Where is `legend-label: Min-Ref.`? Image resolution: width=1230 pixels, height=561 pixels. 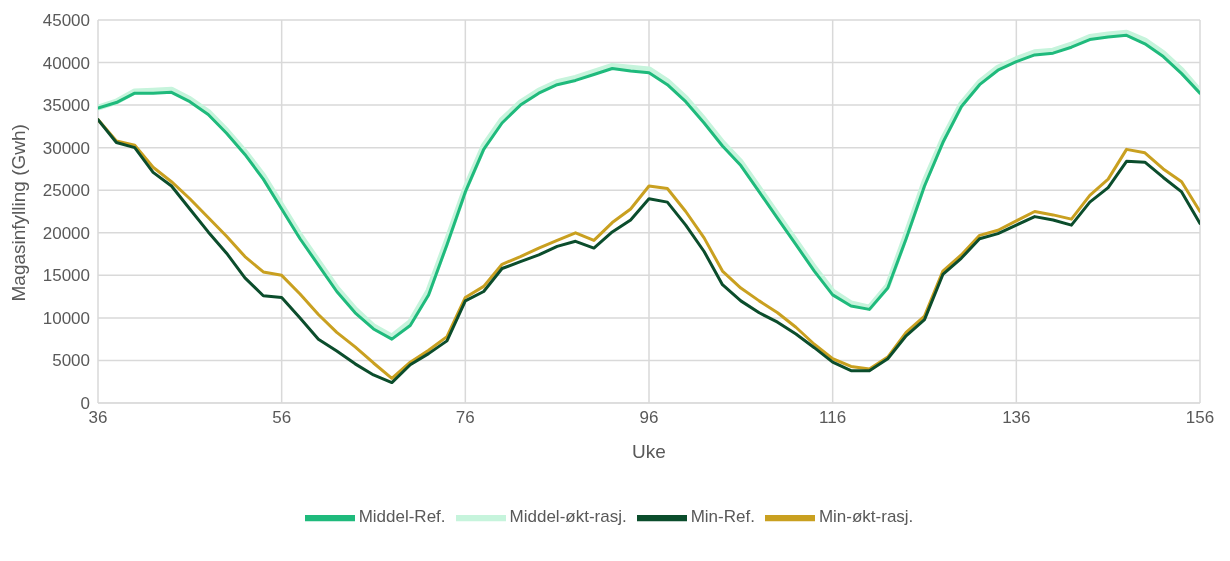
legend-label: Min-Ref. is located at coordinates (722, 517).